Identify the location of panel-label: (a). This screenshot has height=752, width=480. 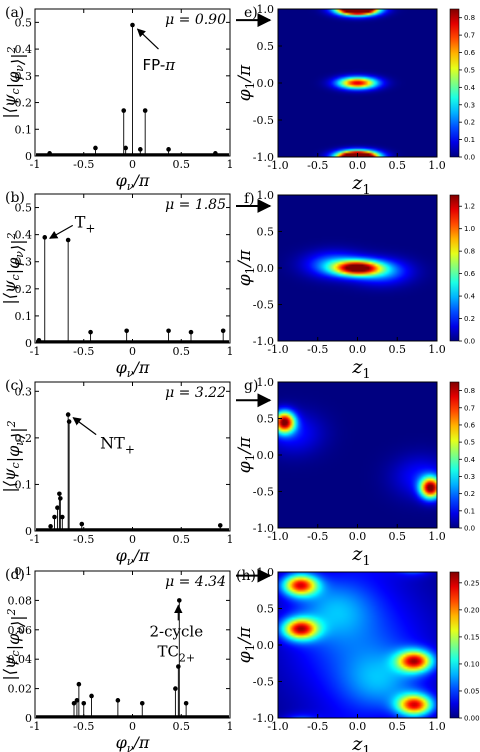
(14, 13).